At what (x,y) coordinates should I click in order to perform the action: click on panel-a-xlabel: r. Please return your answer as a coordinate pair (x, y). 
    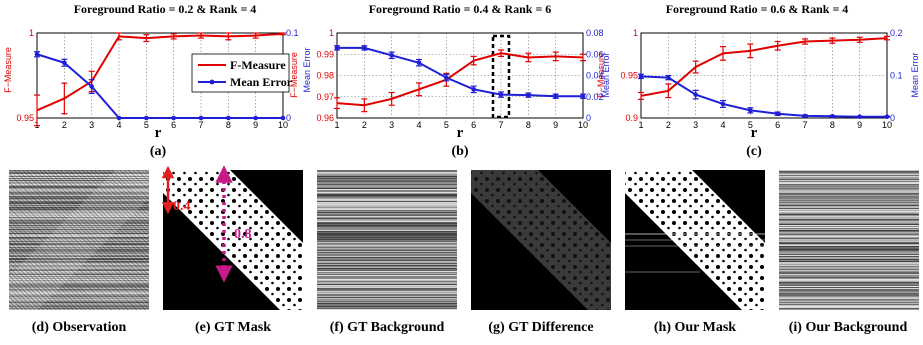
    Looking at the image, I should click on (158, 133).